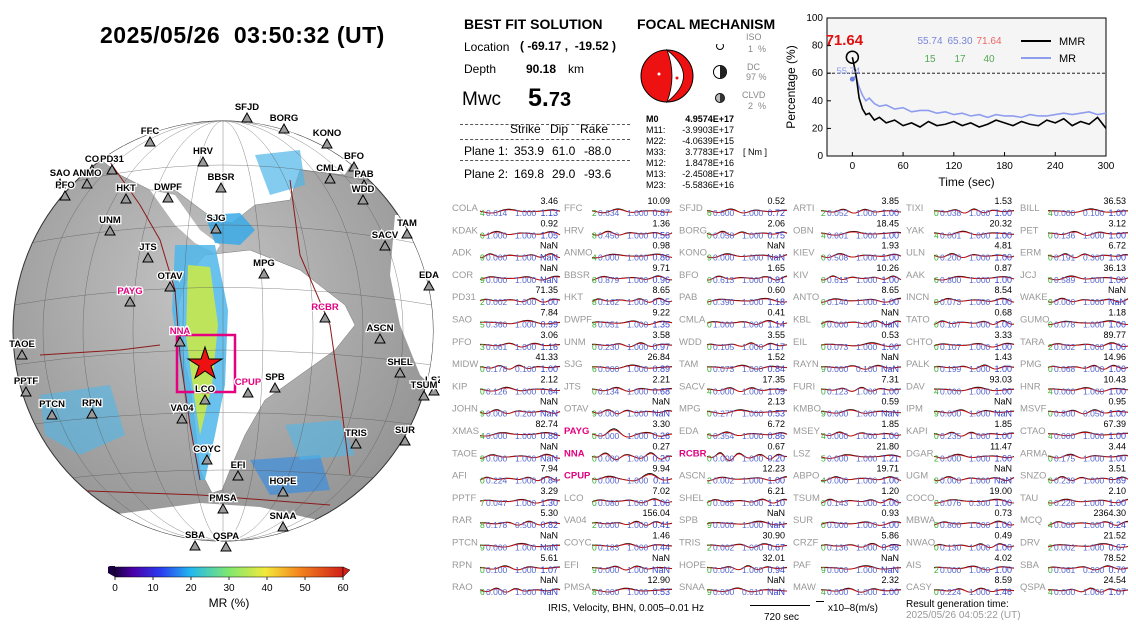 This screenshot has height=626, width=1136. What do you see at coordinates (92, 164) in the screenshot?
I see `station-co: CO` at bounding box center [92, 164].